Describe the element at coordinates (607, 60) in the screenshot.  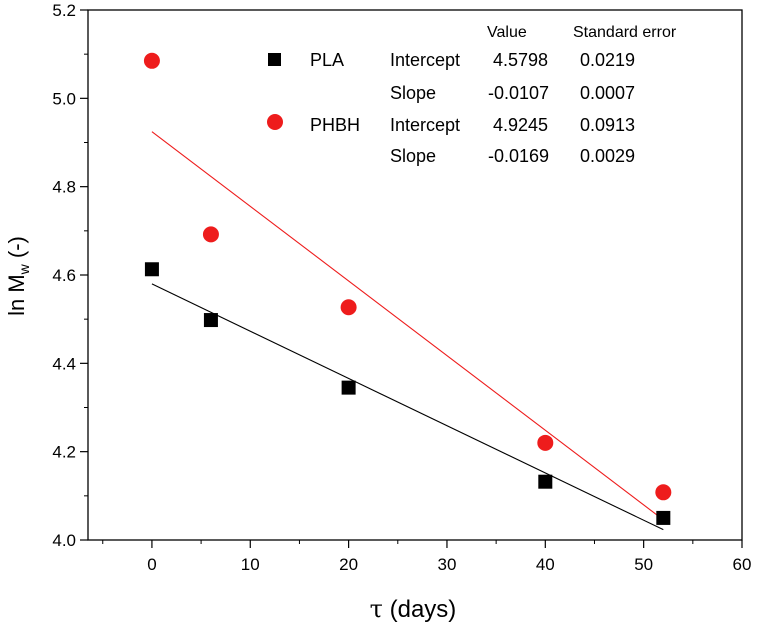
I see `fit-row-1-error: 0.0219` at that location.